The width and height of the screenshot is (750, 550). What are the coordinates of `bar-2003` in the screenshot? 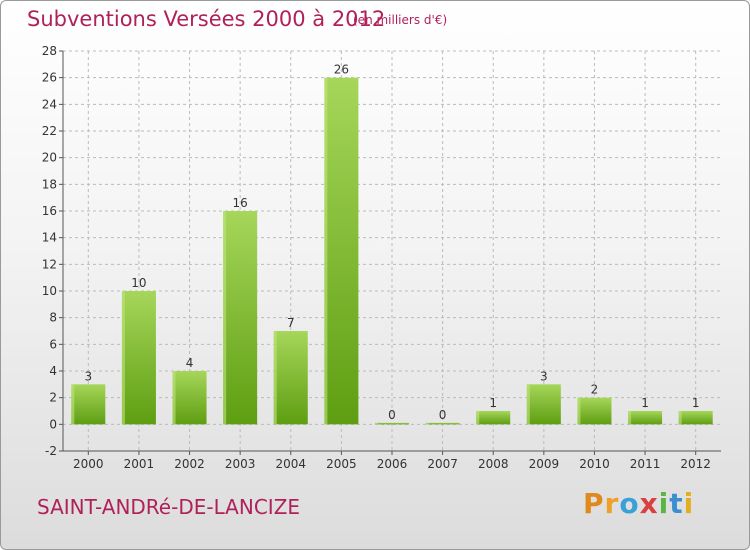 It's located at (240, 318).